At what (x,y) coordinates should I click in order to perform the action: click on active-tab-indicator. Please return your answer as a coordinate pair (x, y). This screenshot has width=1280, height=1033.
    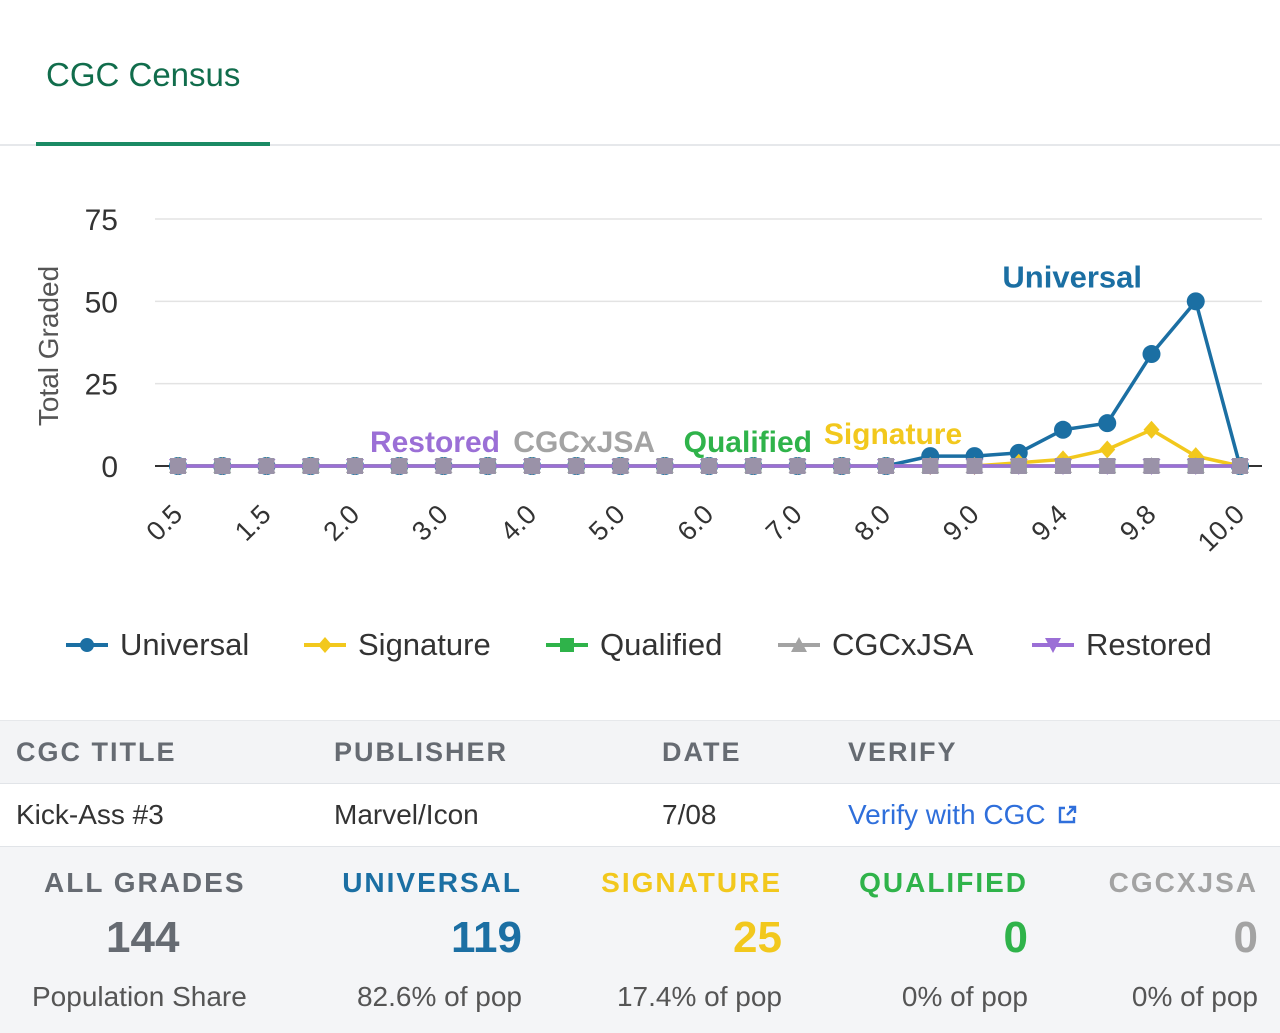
    Looking at the image, I should click on (153, 144).